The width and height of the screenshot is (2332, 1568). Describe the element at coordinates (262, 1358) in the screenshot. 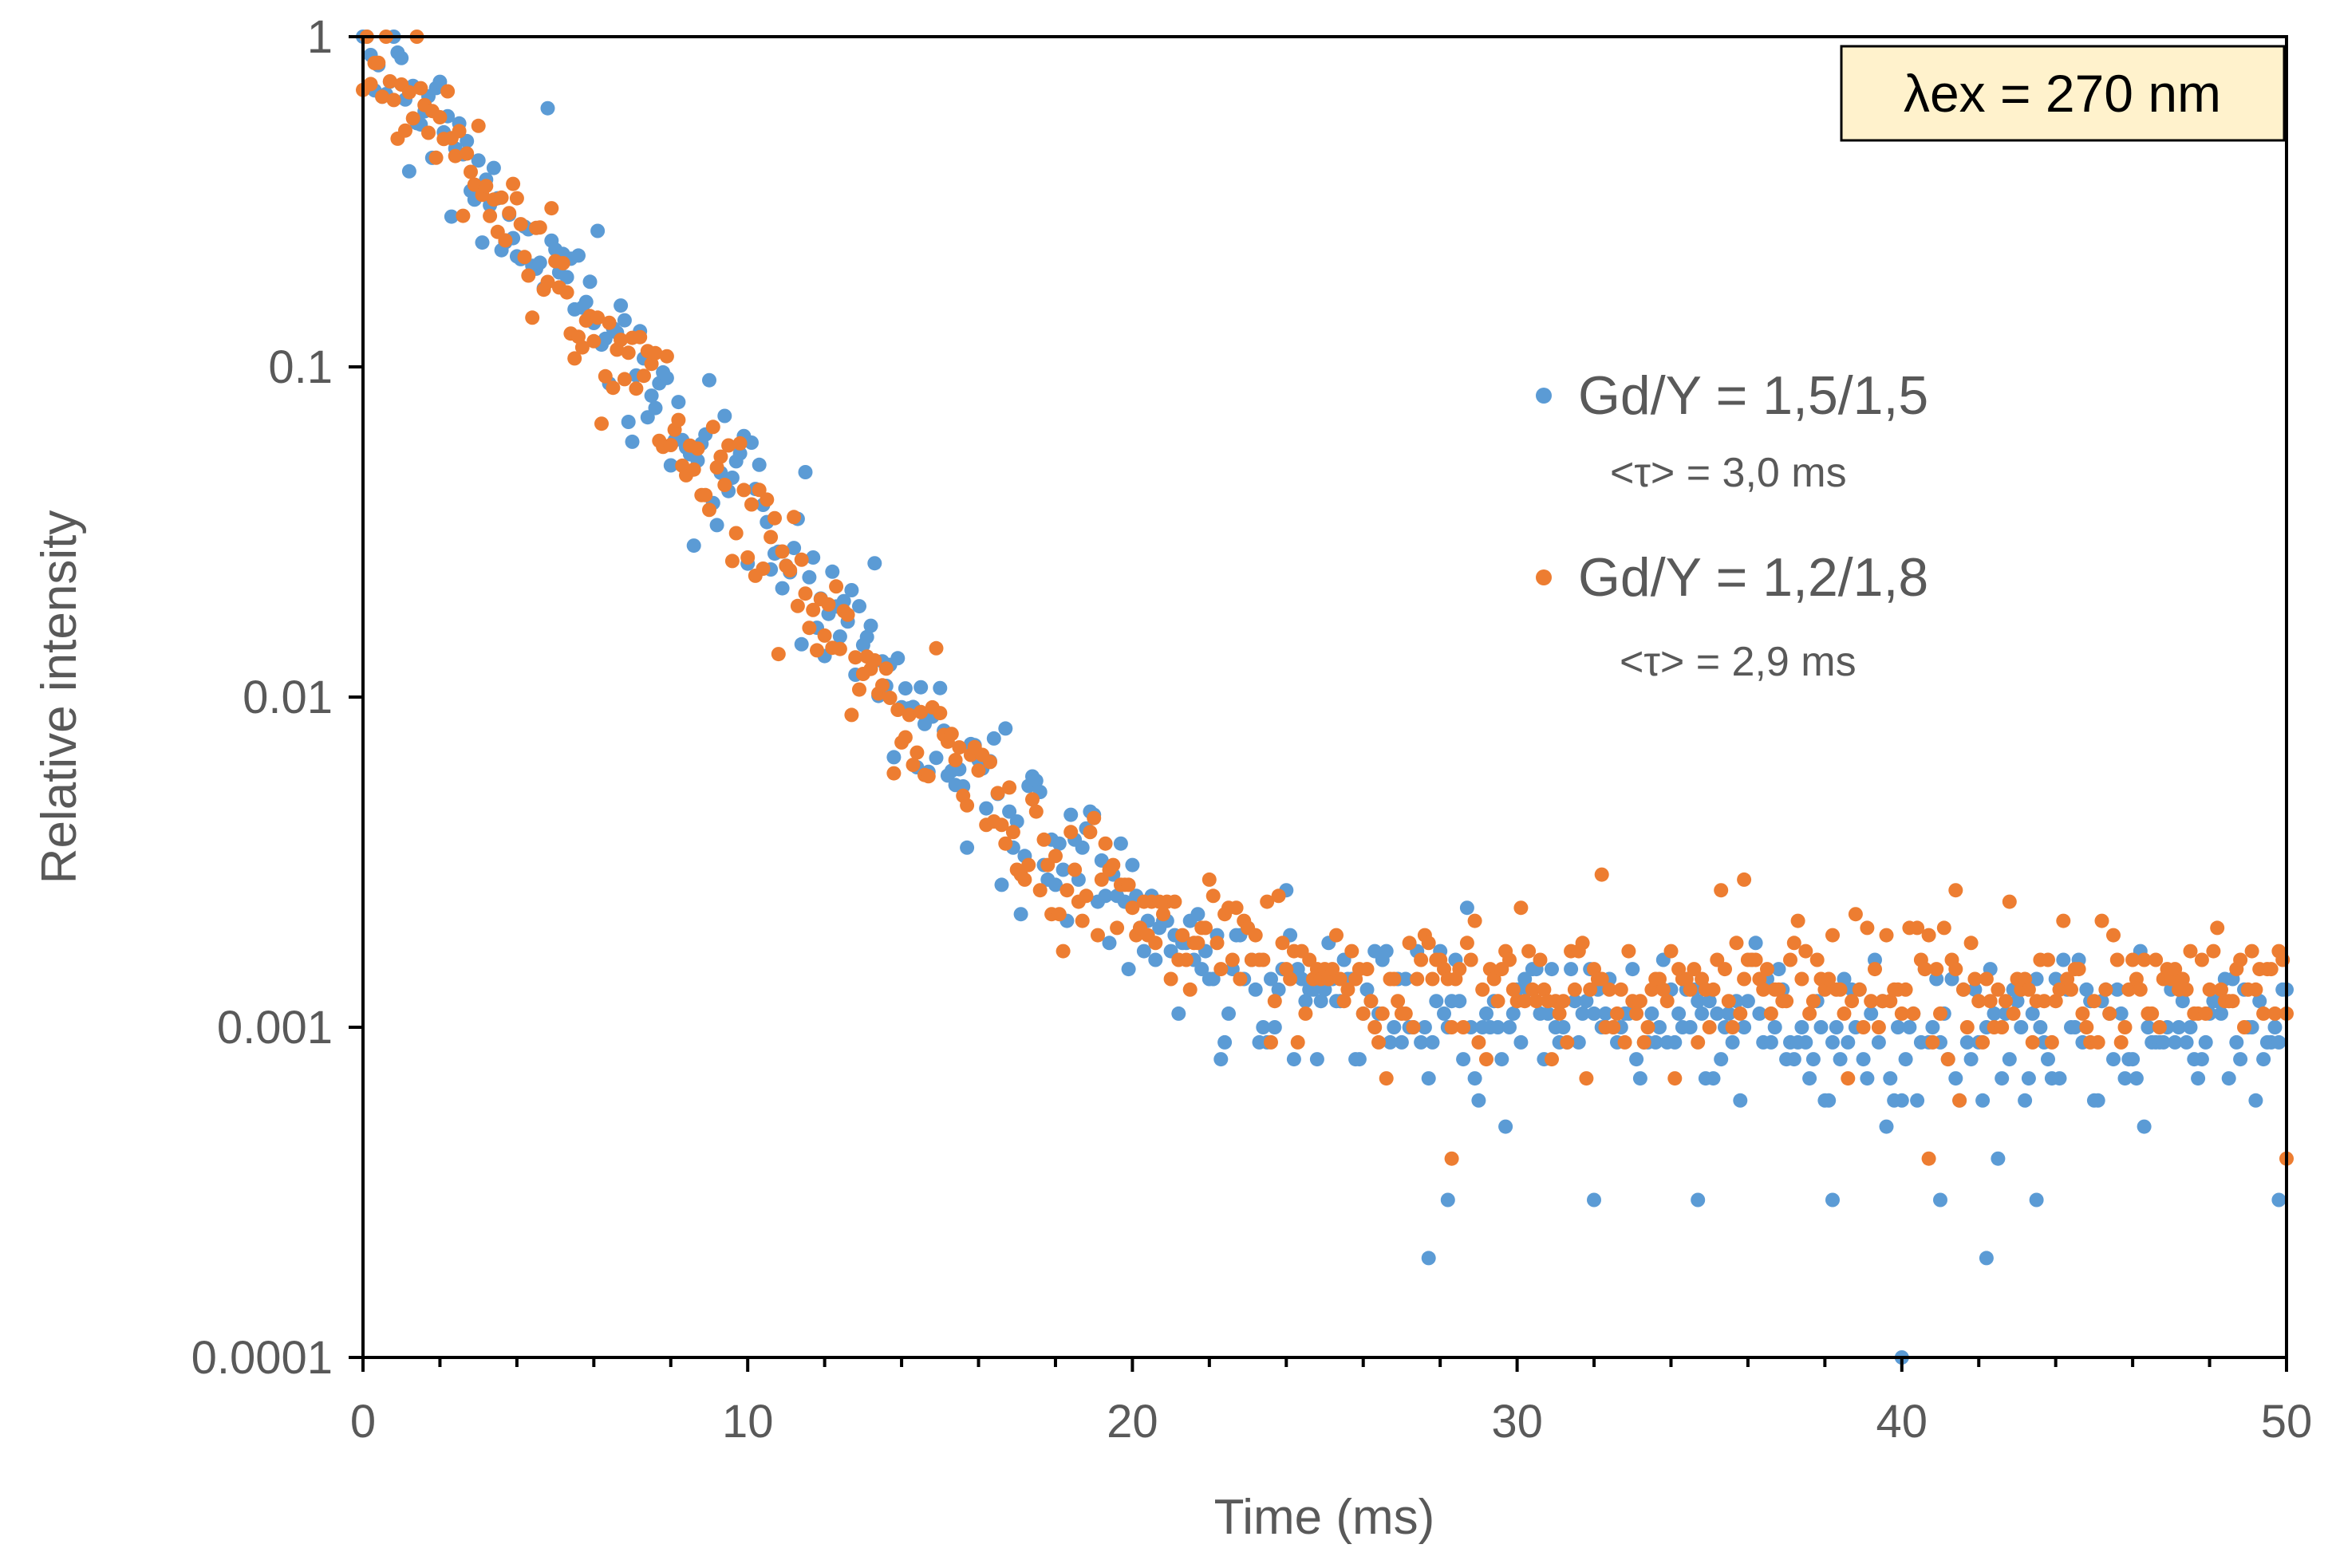

I see `y-tick-label: 0.0001` at that location.